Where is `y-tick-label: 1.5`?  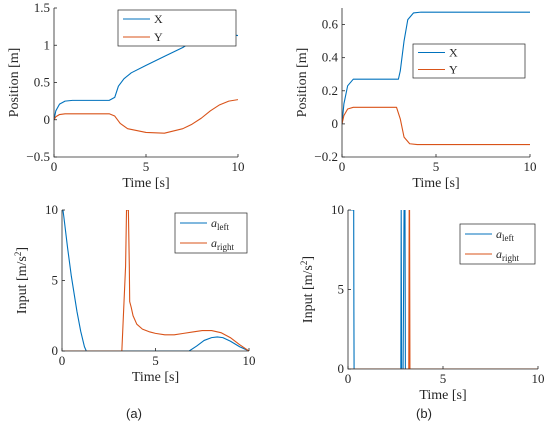
y-tick-label: 1.5 is located at coordinates (42, 7).